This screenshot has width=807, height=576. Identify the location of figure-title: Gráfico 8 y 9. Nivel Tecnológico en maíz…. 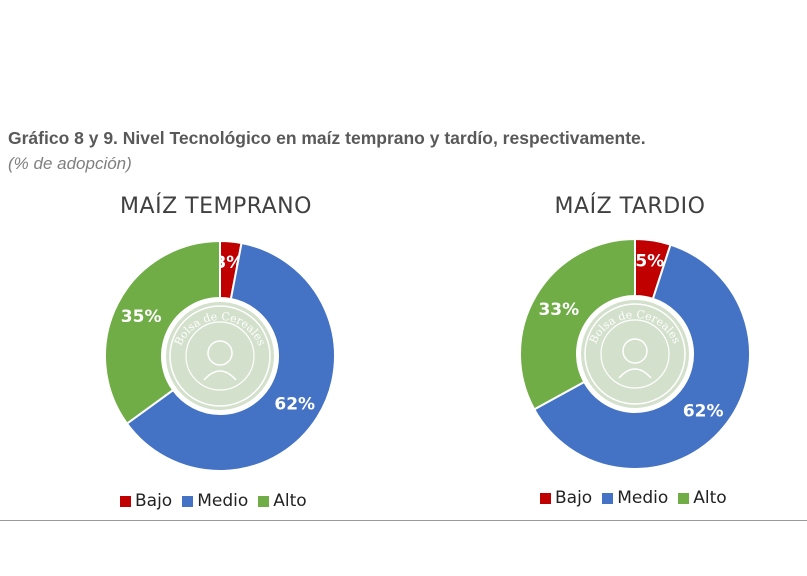
(327, 138).